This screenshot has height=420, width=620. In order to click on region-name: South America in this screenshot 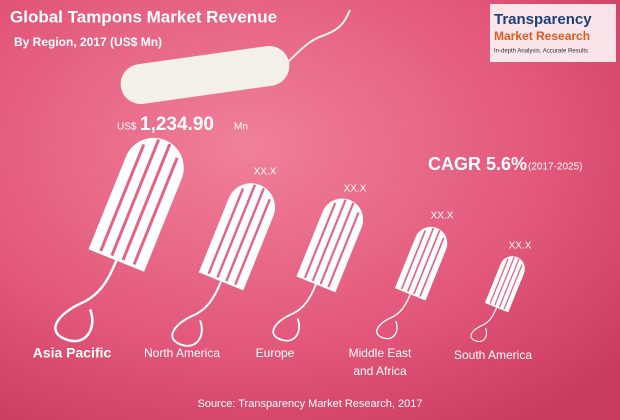, I will do `click(493, 355)`.